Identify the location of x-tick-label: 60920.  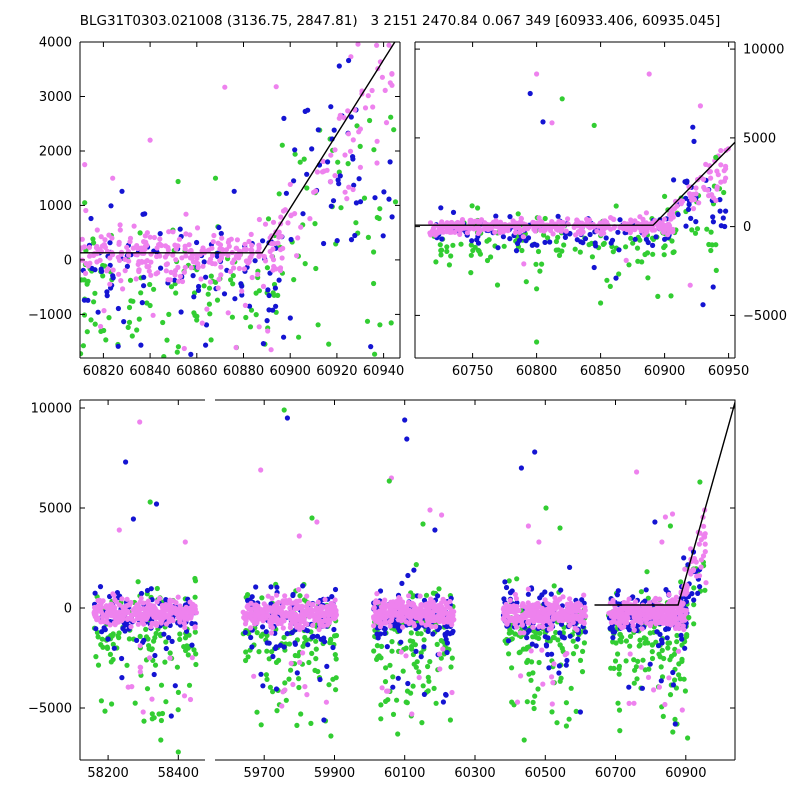
(336, 371).